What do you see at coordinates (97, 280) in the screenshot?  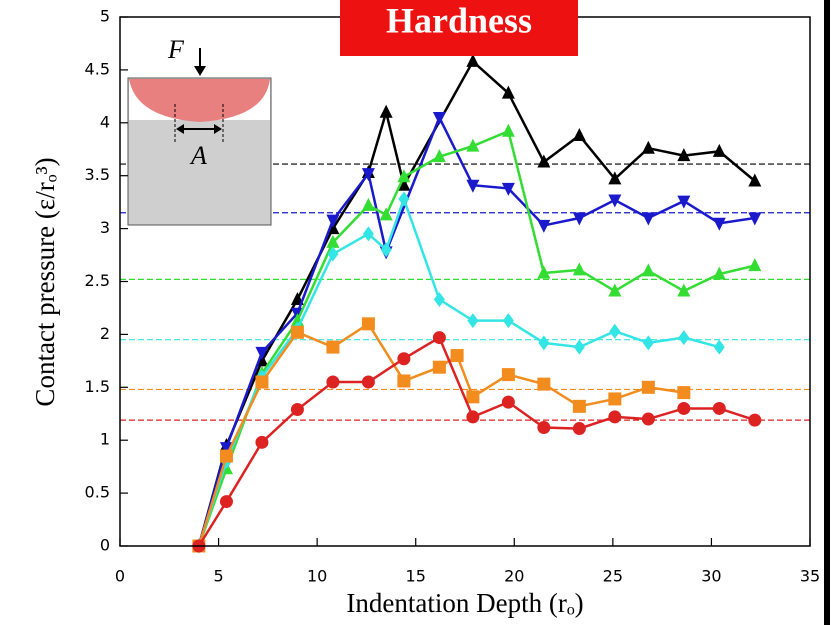 I see `y-tick-label: 2.5` at bounding box center [97, 280].